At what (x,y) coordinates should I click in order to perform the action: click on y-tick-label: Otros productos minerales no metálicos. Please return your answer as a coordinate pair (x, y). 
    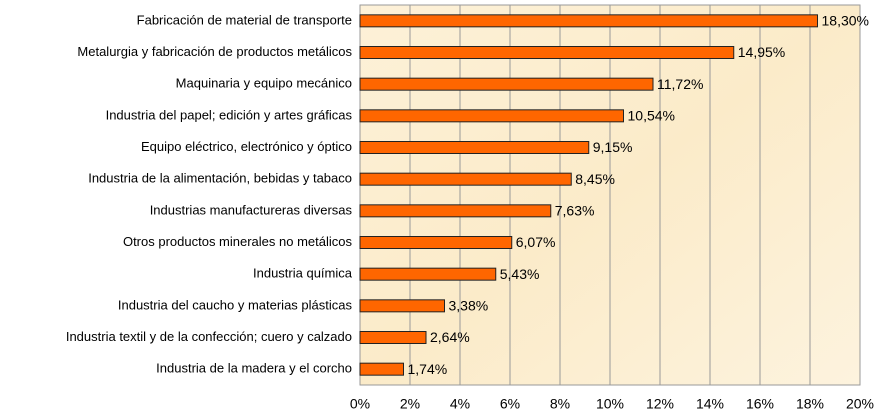
    Looking at the image, I should click on (238, 241).